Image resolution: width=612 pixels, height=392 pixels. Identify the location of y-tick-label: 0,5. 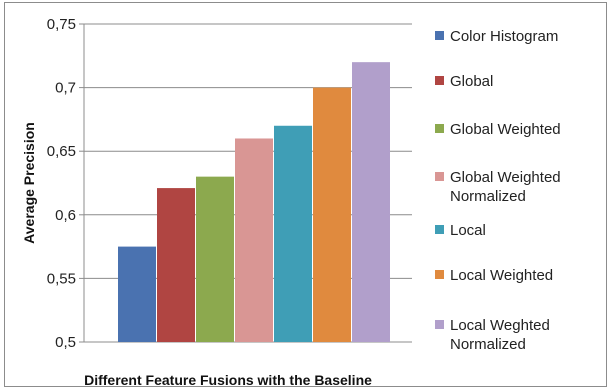
(65, 342).